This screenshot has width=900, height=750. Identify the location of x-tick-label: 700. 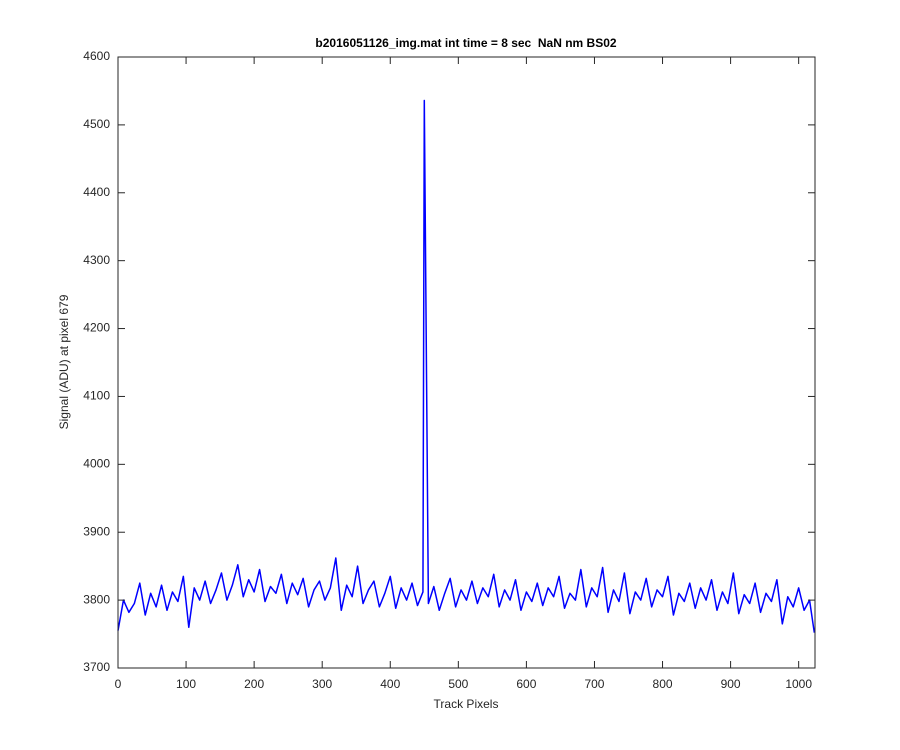
(594, 684).